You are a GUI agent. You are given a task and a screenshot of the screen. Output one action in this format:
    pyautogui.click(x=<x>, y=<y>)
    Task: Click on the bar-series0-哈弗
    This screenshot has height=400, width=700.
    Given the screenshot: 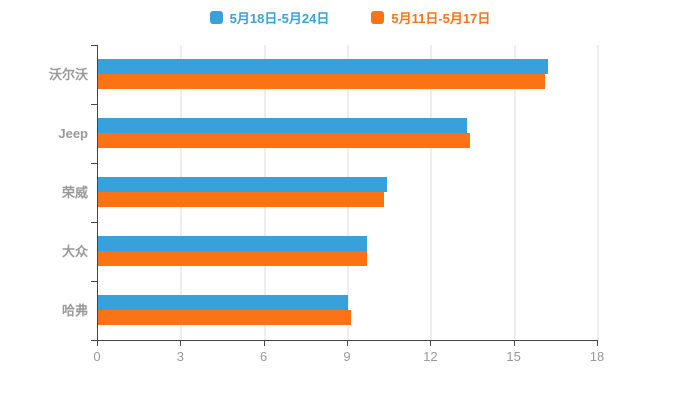 What is the action you would take?
    pyautogui.click(x=223, y=302)
    